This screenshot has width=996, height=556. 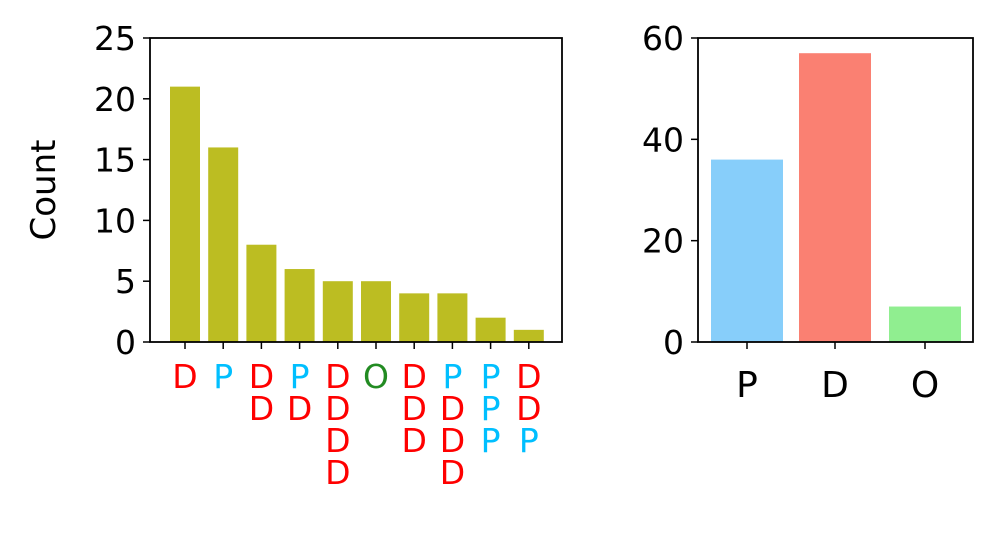 I want to click on right-bar-P, so click(x=747, y=250).